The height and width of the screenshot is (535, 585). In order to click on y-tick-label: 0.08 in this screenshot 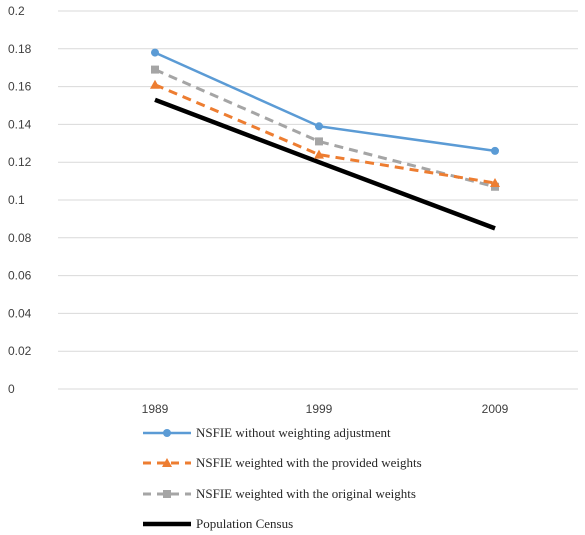, I will do `click(20, 238)`.